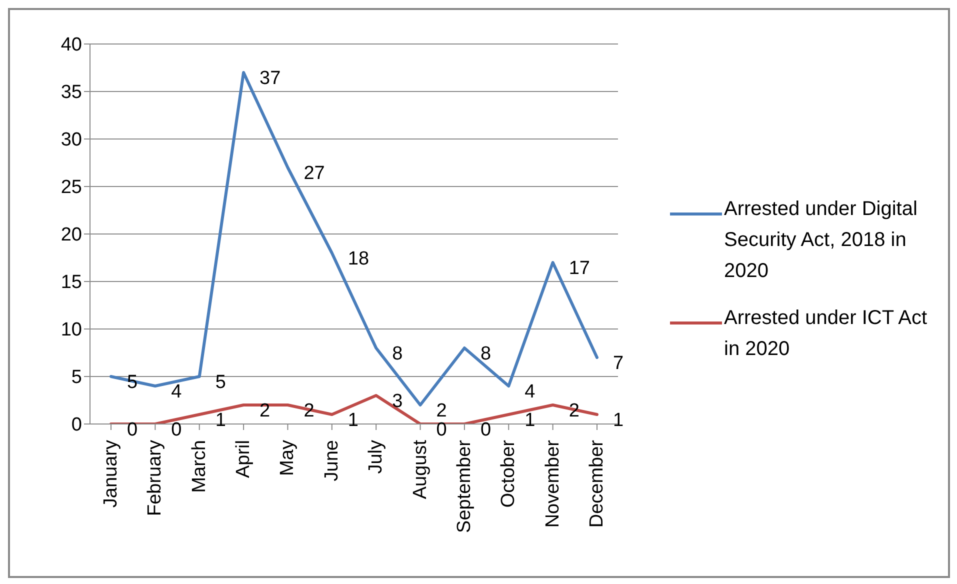 The image size is (957, 584). I want to click on x-tick-label: December, so click(597, 483).